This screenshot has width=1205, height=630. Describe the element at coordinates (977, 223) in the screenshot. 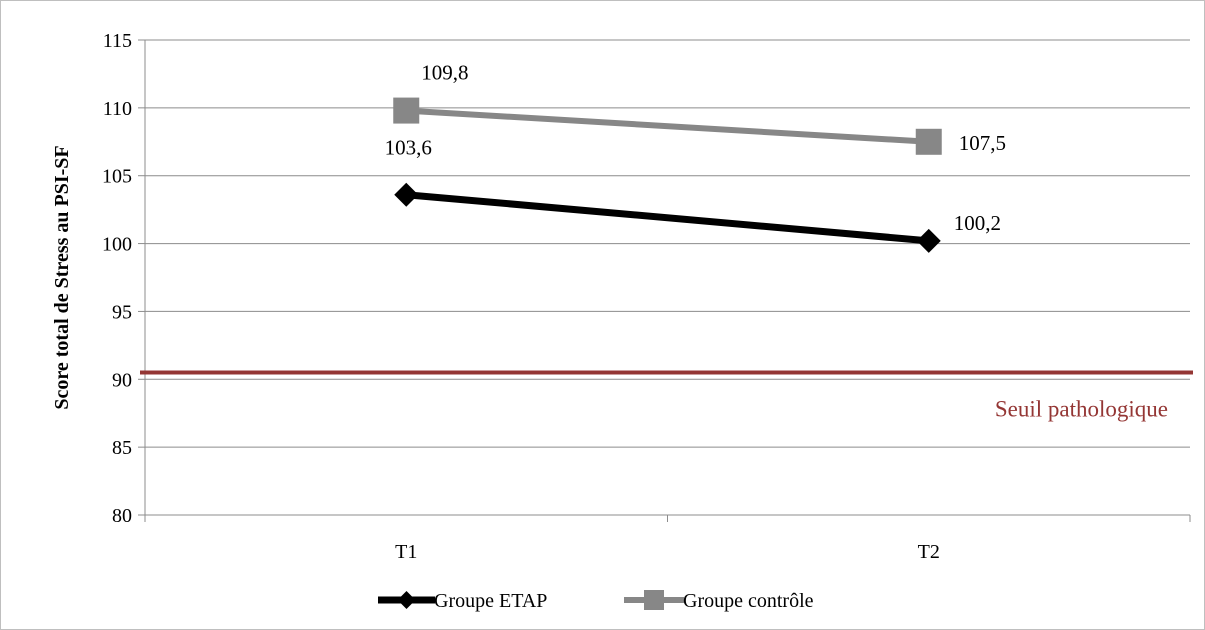

I see `data-label-groupe-etap-T2: 100,2` at that location.